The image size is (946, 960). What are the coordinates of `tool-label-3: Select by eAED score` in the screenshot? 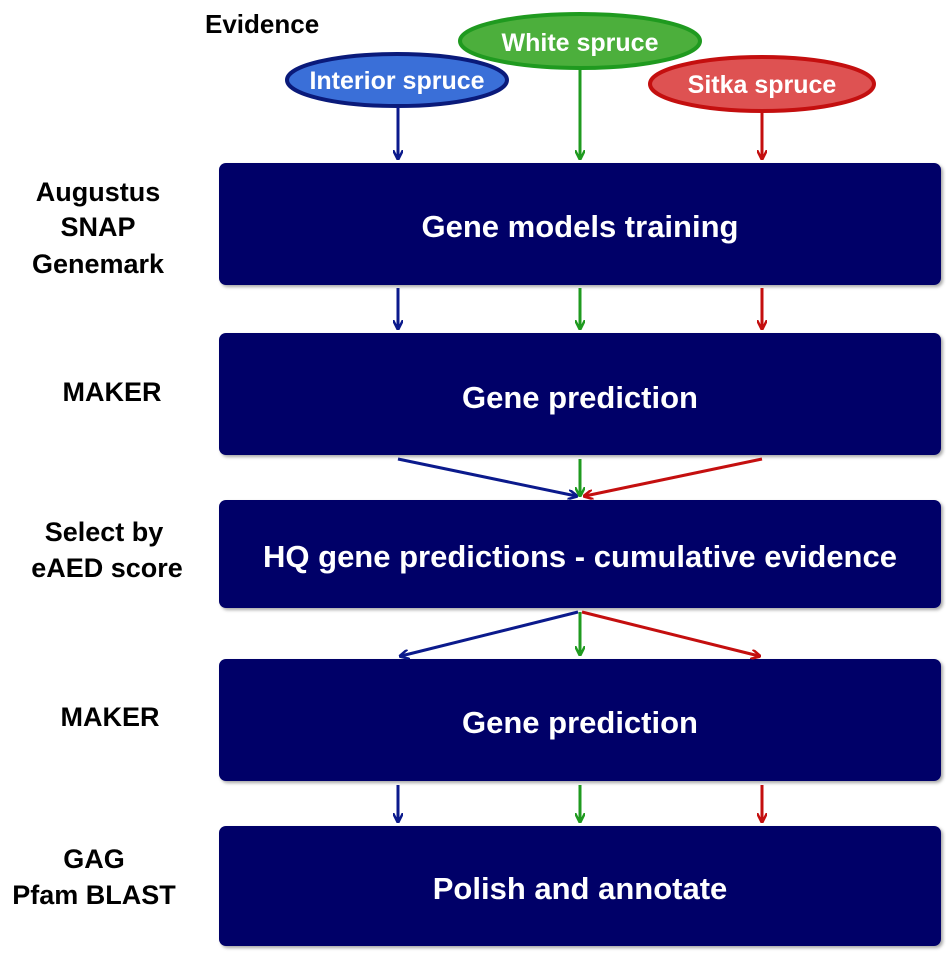 It's located at (107, 550).